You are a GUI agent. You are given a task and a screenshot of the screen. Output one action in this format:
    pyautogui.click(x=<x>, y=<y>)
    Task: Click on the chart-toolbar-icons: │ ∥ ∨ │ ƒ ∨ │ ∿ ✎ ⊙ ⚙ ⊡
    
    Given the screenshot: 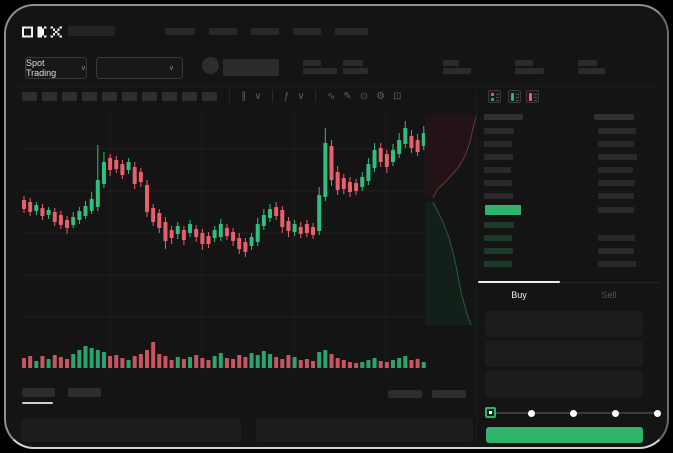 What is the action you would take?
    pyautogui.click(x=314, y=96)
    